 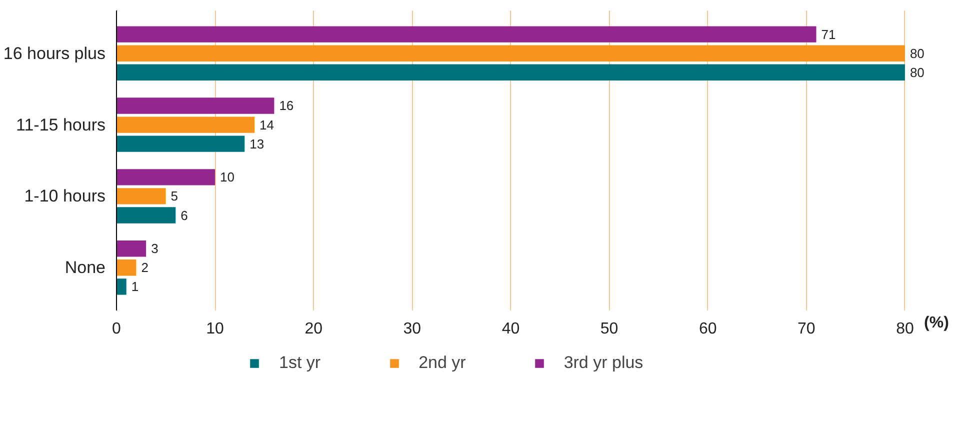 I want to click on x-tick-label: 40, so click(x=511, y=329).